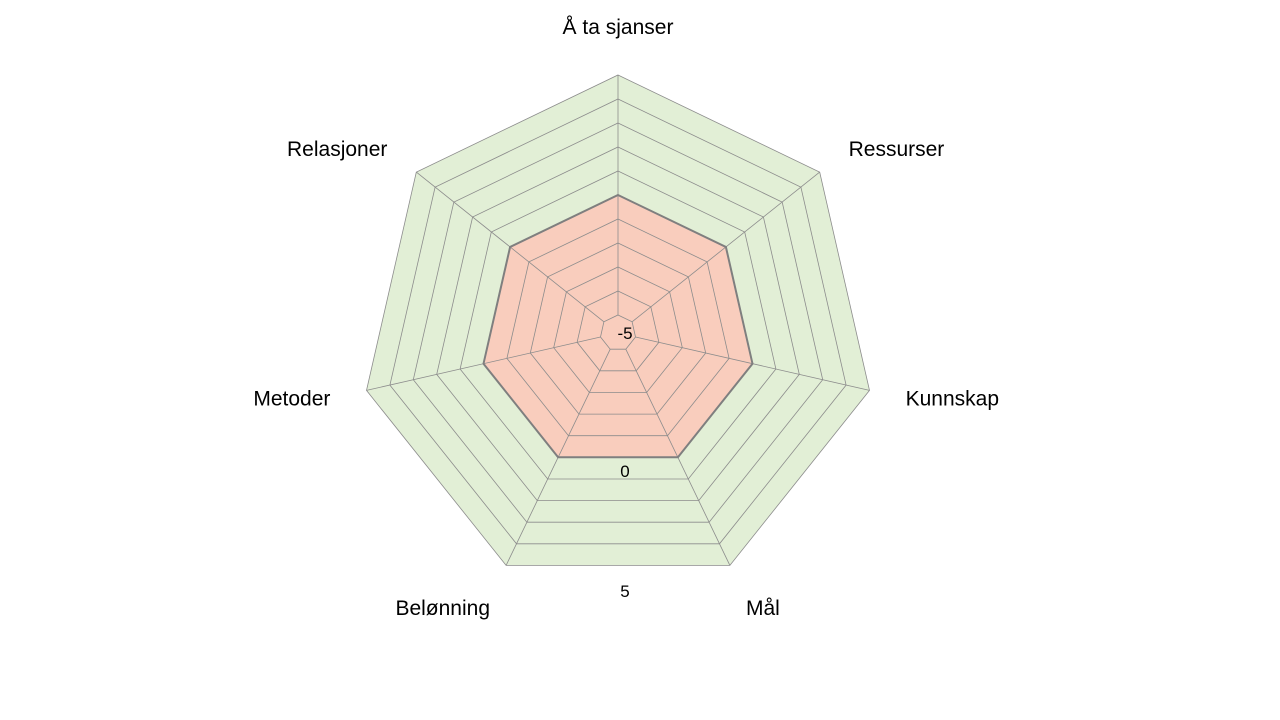 The height and width of the screenshot is (720, 1280). I want to click on axis-label: Kunnskap, so click(952, 399).